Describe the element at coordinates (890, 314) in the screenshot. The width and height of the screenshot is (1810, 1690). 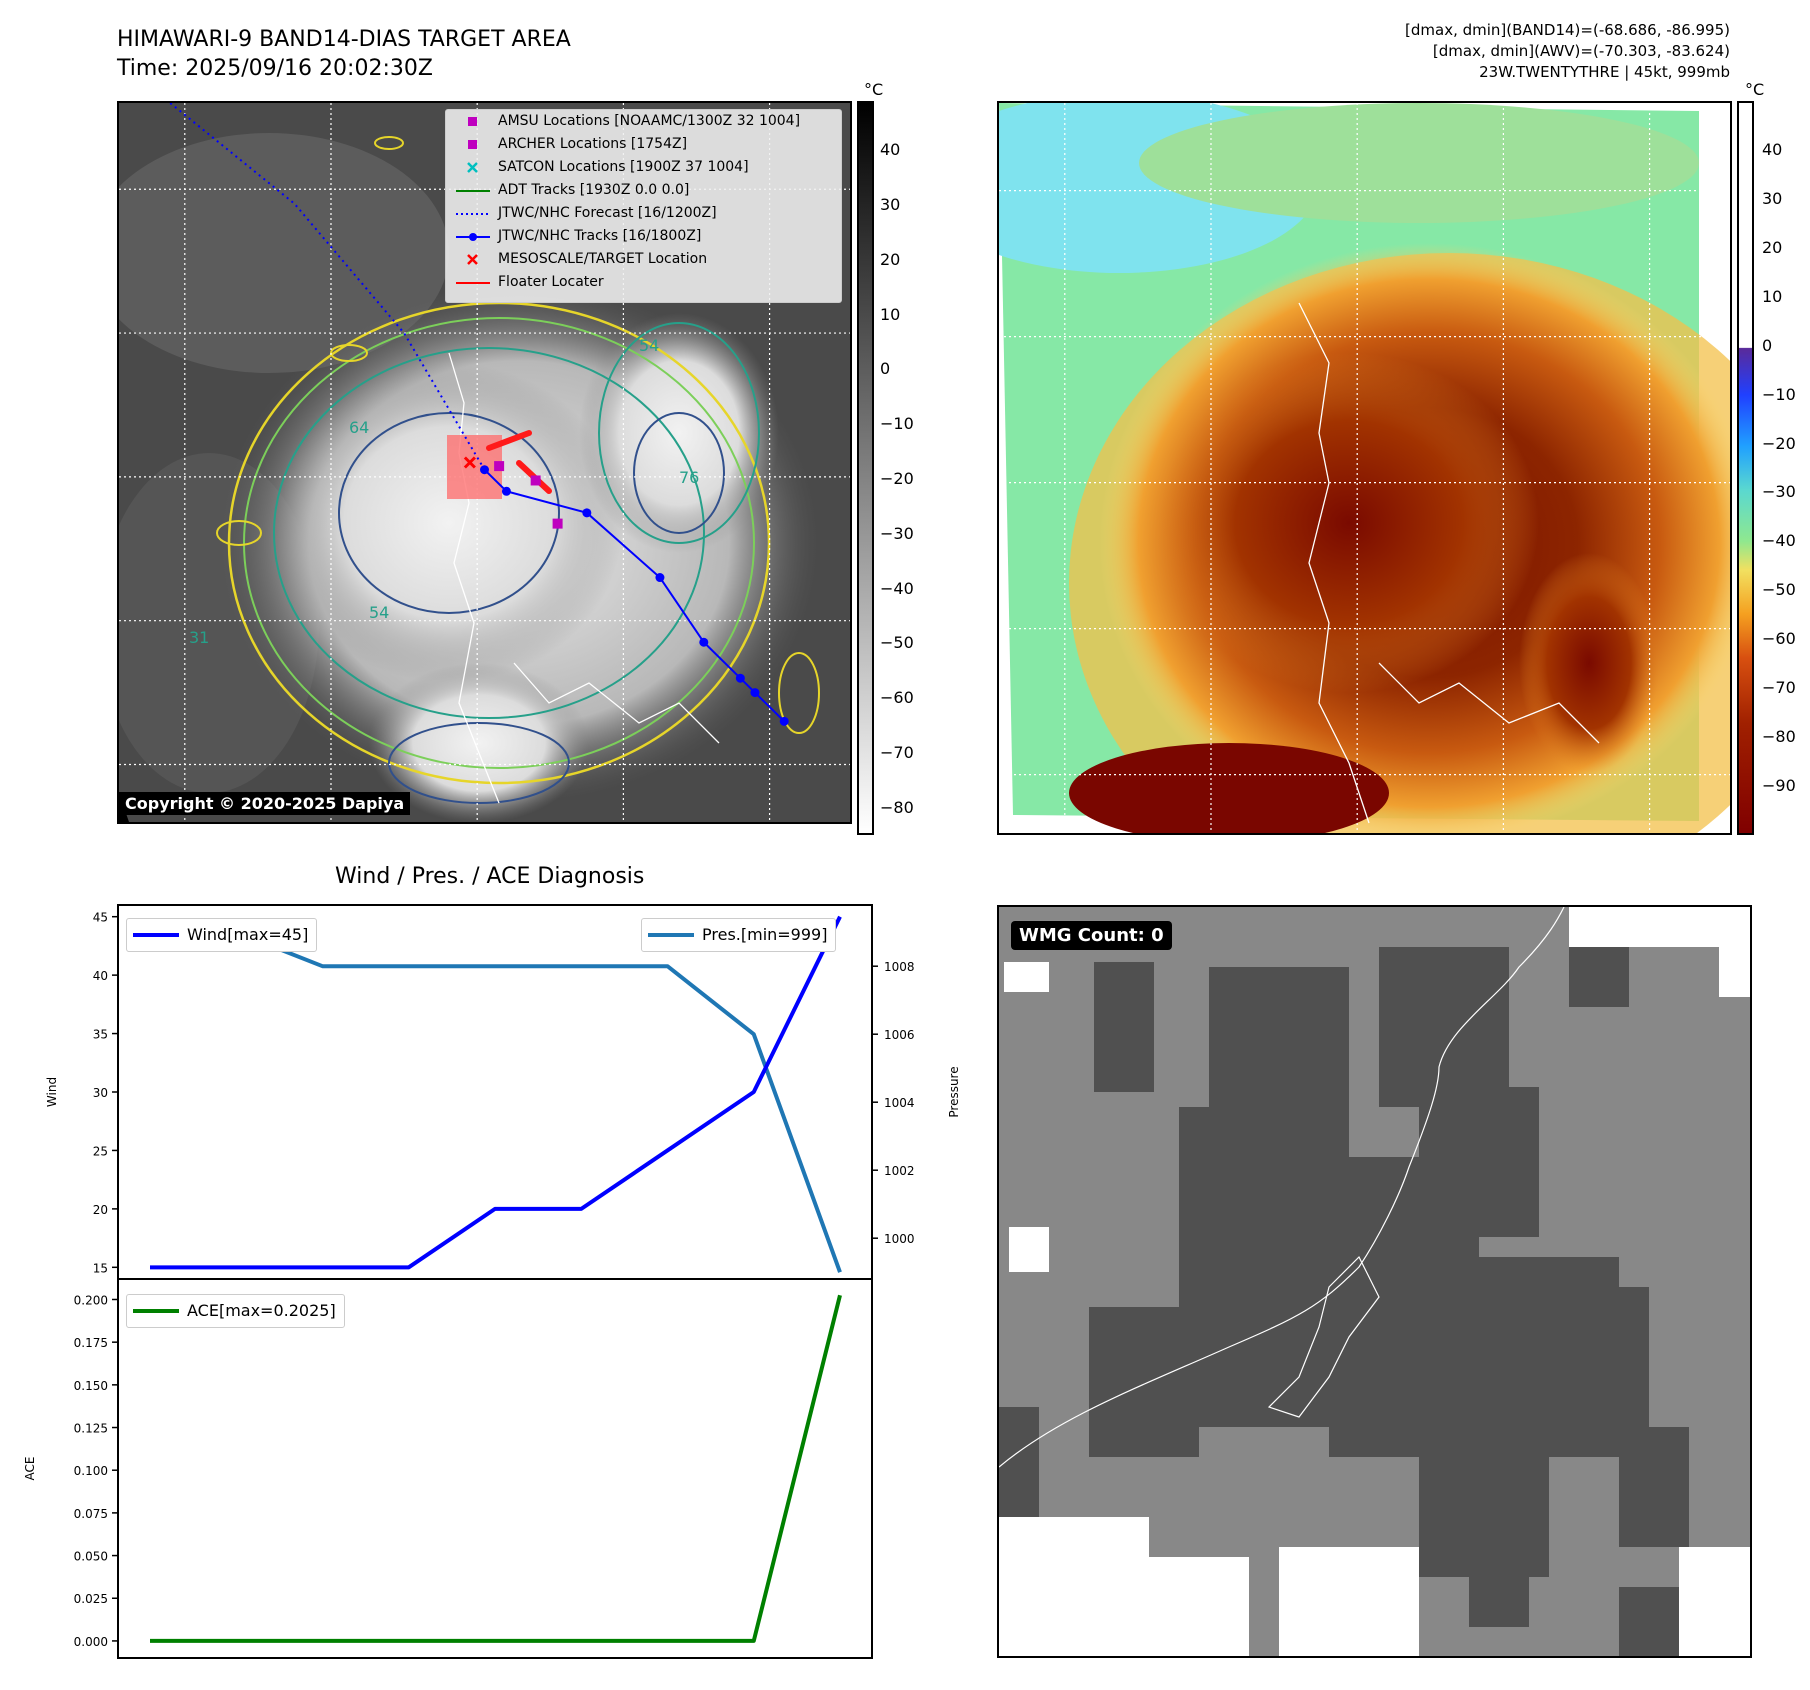
I see `colorbar-tick: 10` at that location.